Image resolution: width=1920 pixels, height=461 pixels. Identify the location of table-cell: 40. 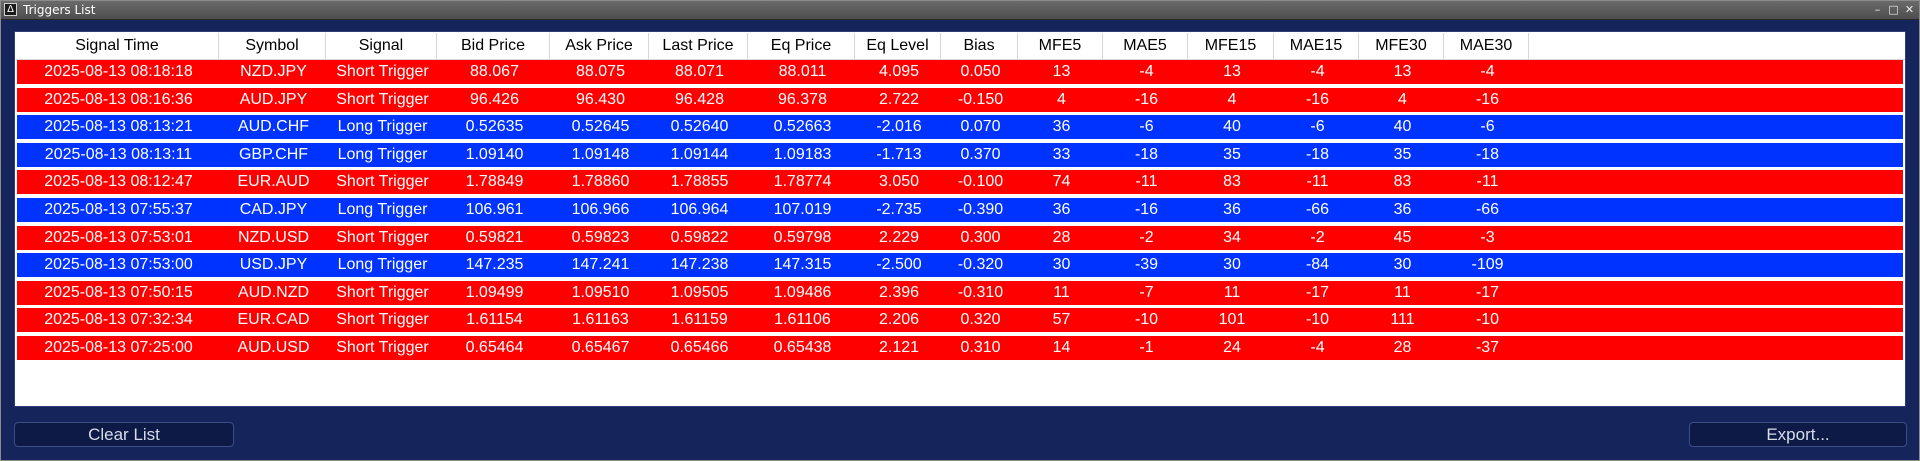
(1402, 127).